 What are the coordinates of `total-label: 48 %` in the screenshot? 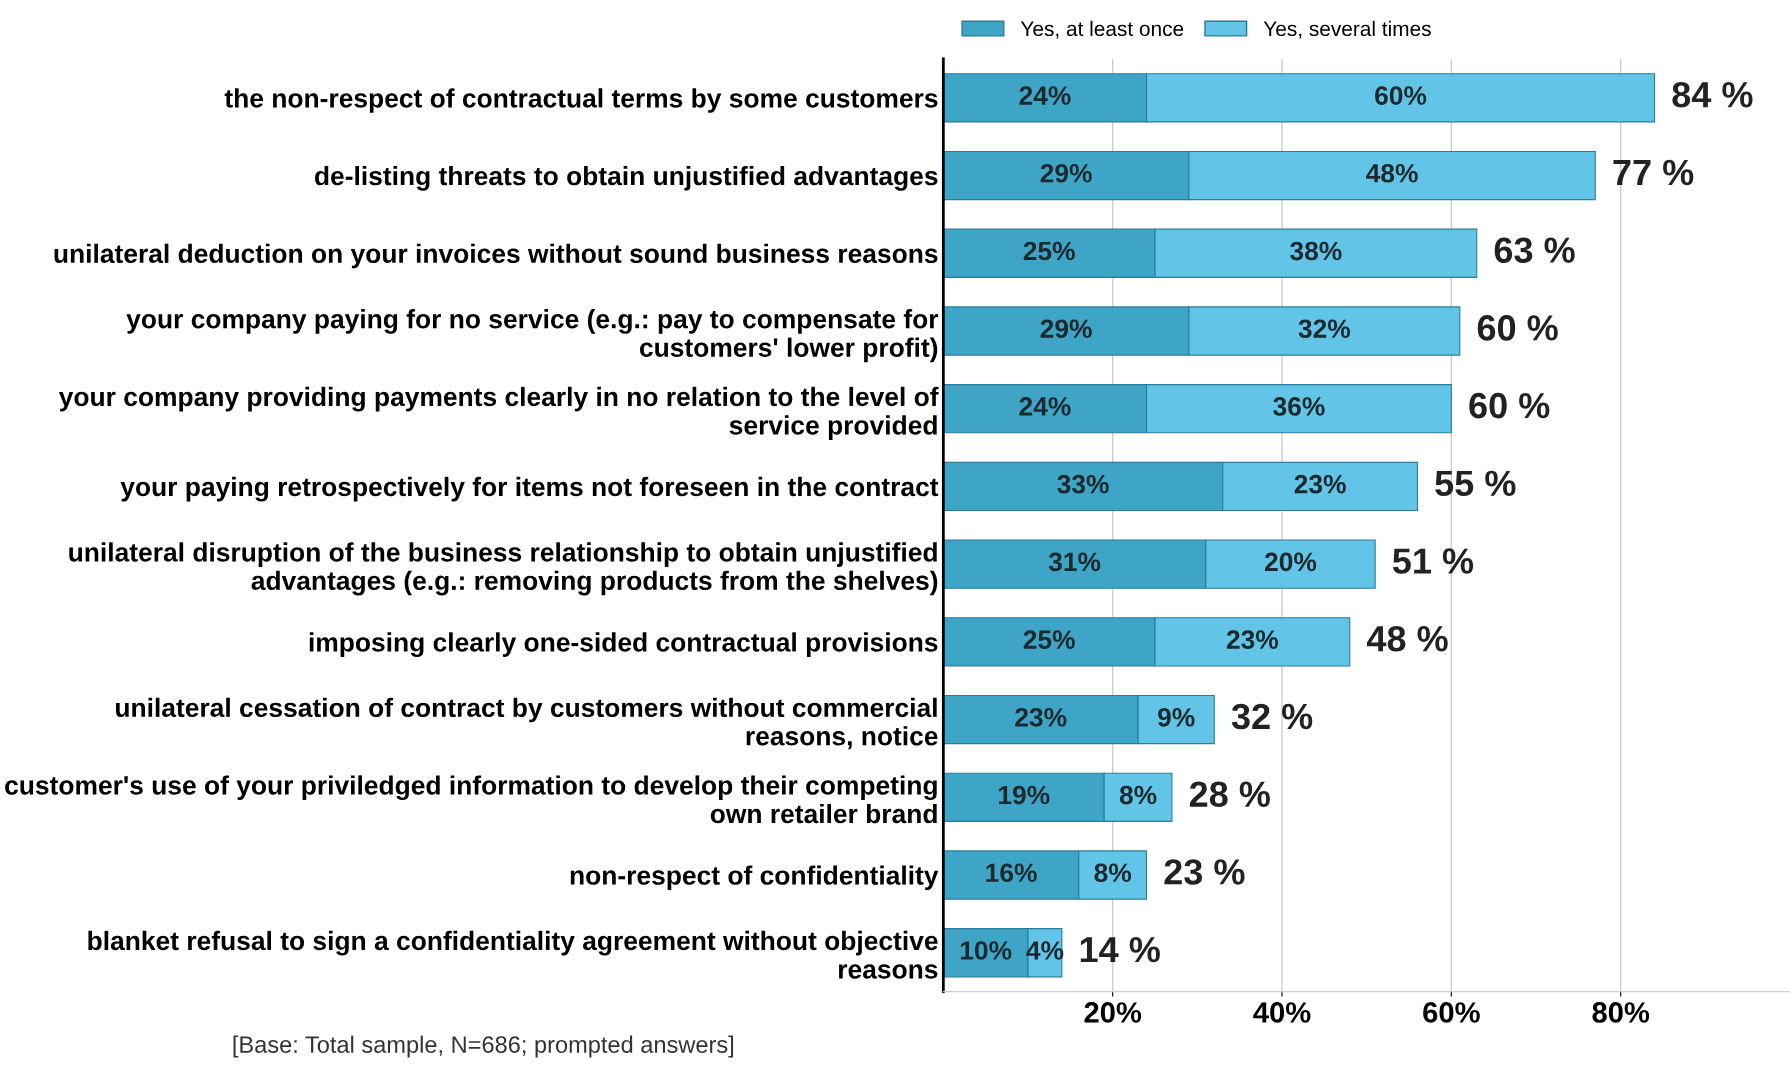 It's located at (1407, 638).